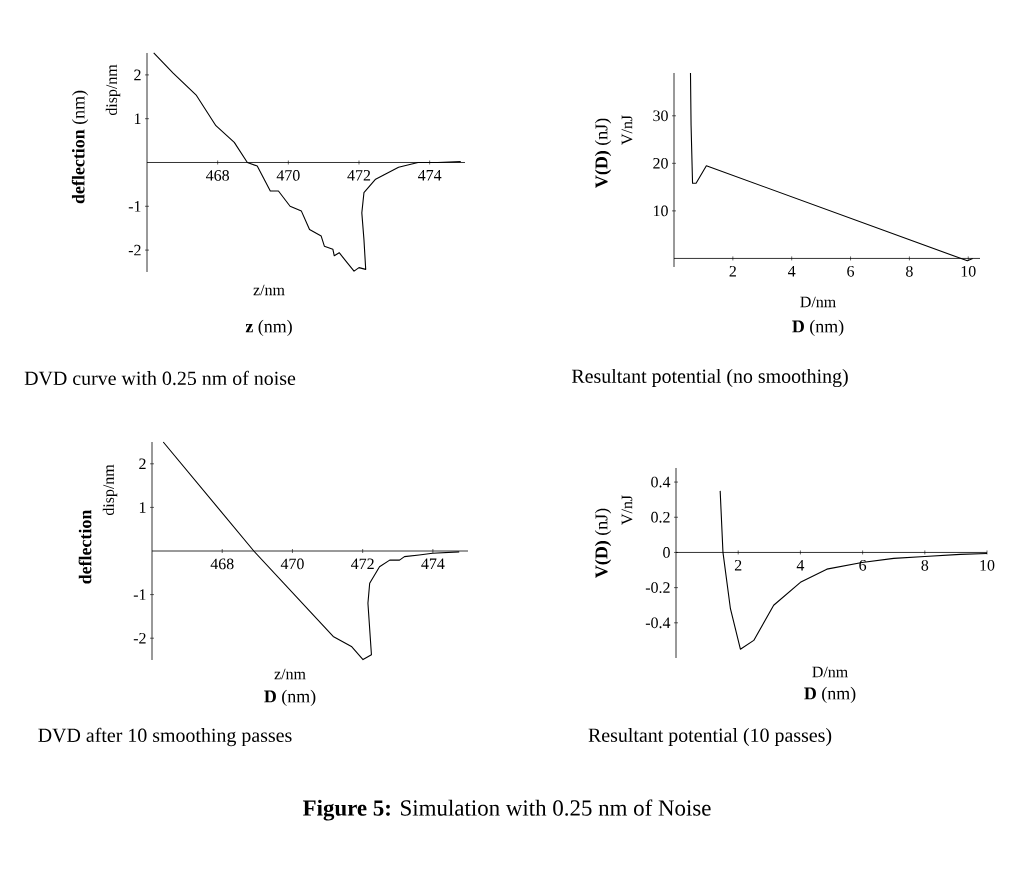 This screenshot has width=1015, height=878. What do you see at coordinates (660, 116) in the screenshot?
I see `y-tick-label: 30` at bounding box center [660, 116].